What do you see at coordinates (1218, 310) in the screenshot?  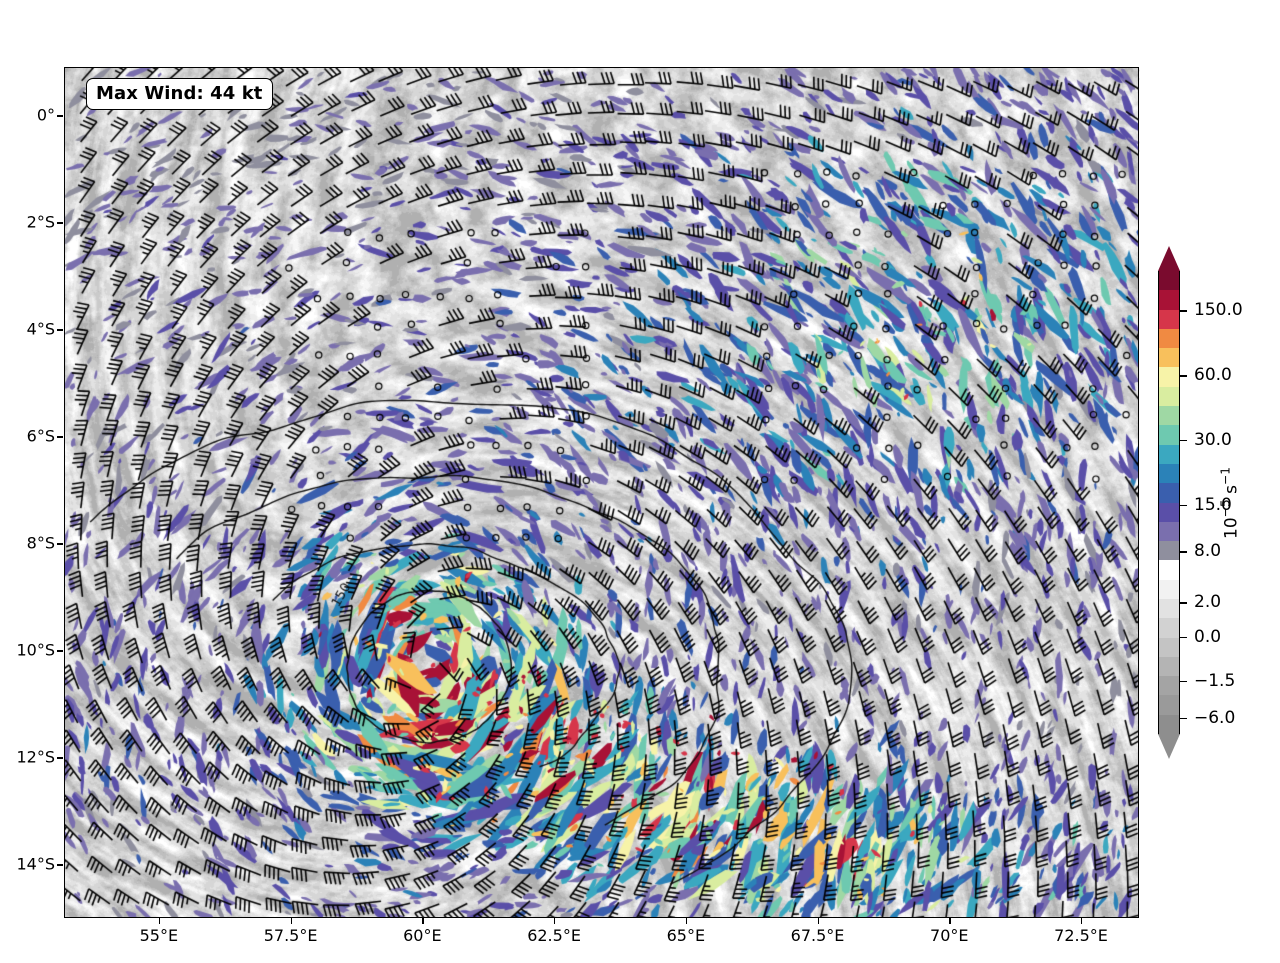 I see `colorbar-tick-label: 150.0` at bounding box center [1218, 310].